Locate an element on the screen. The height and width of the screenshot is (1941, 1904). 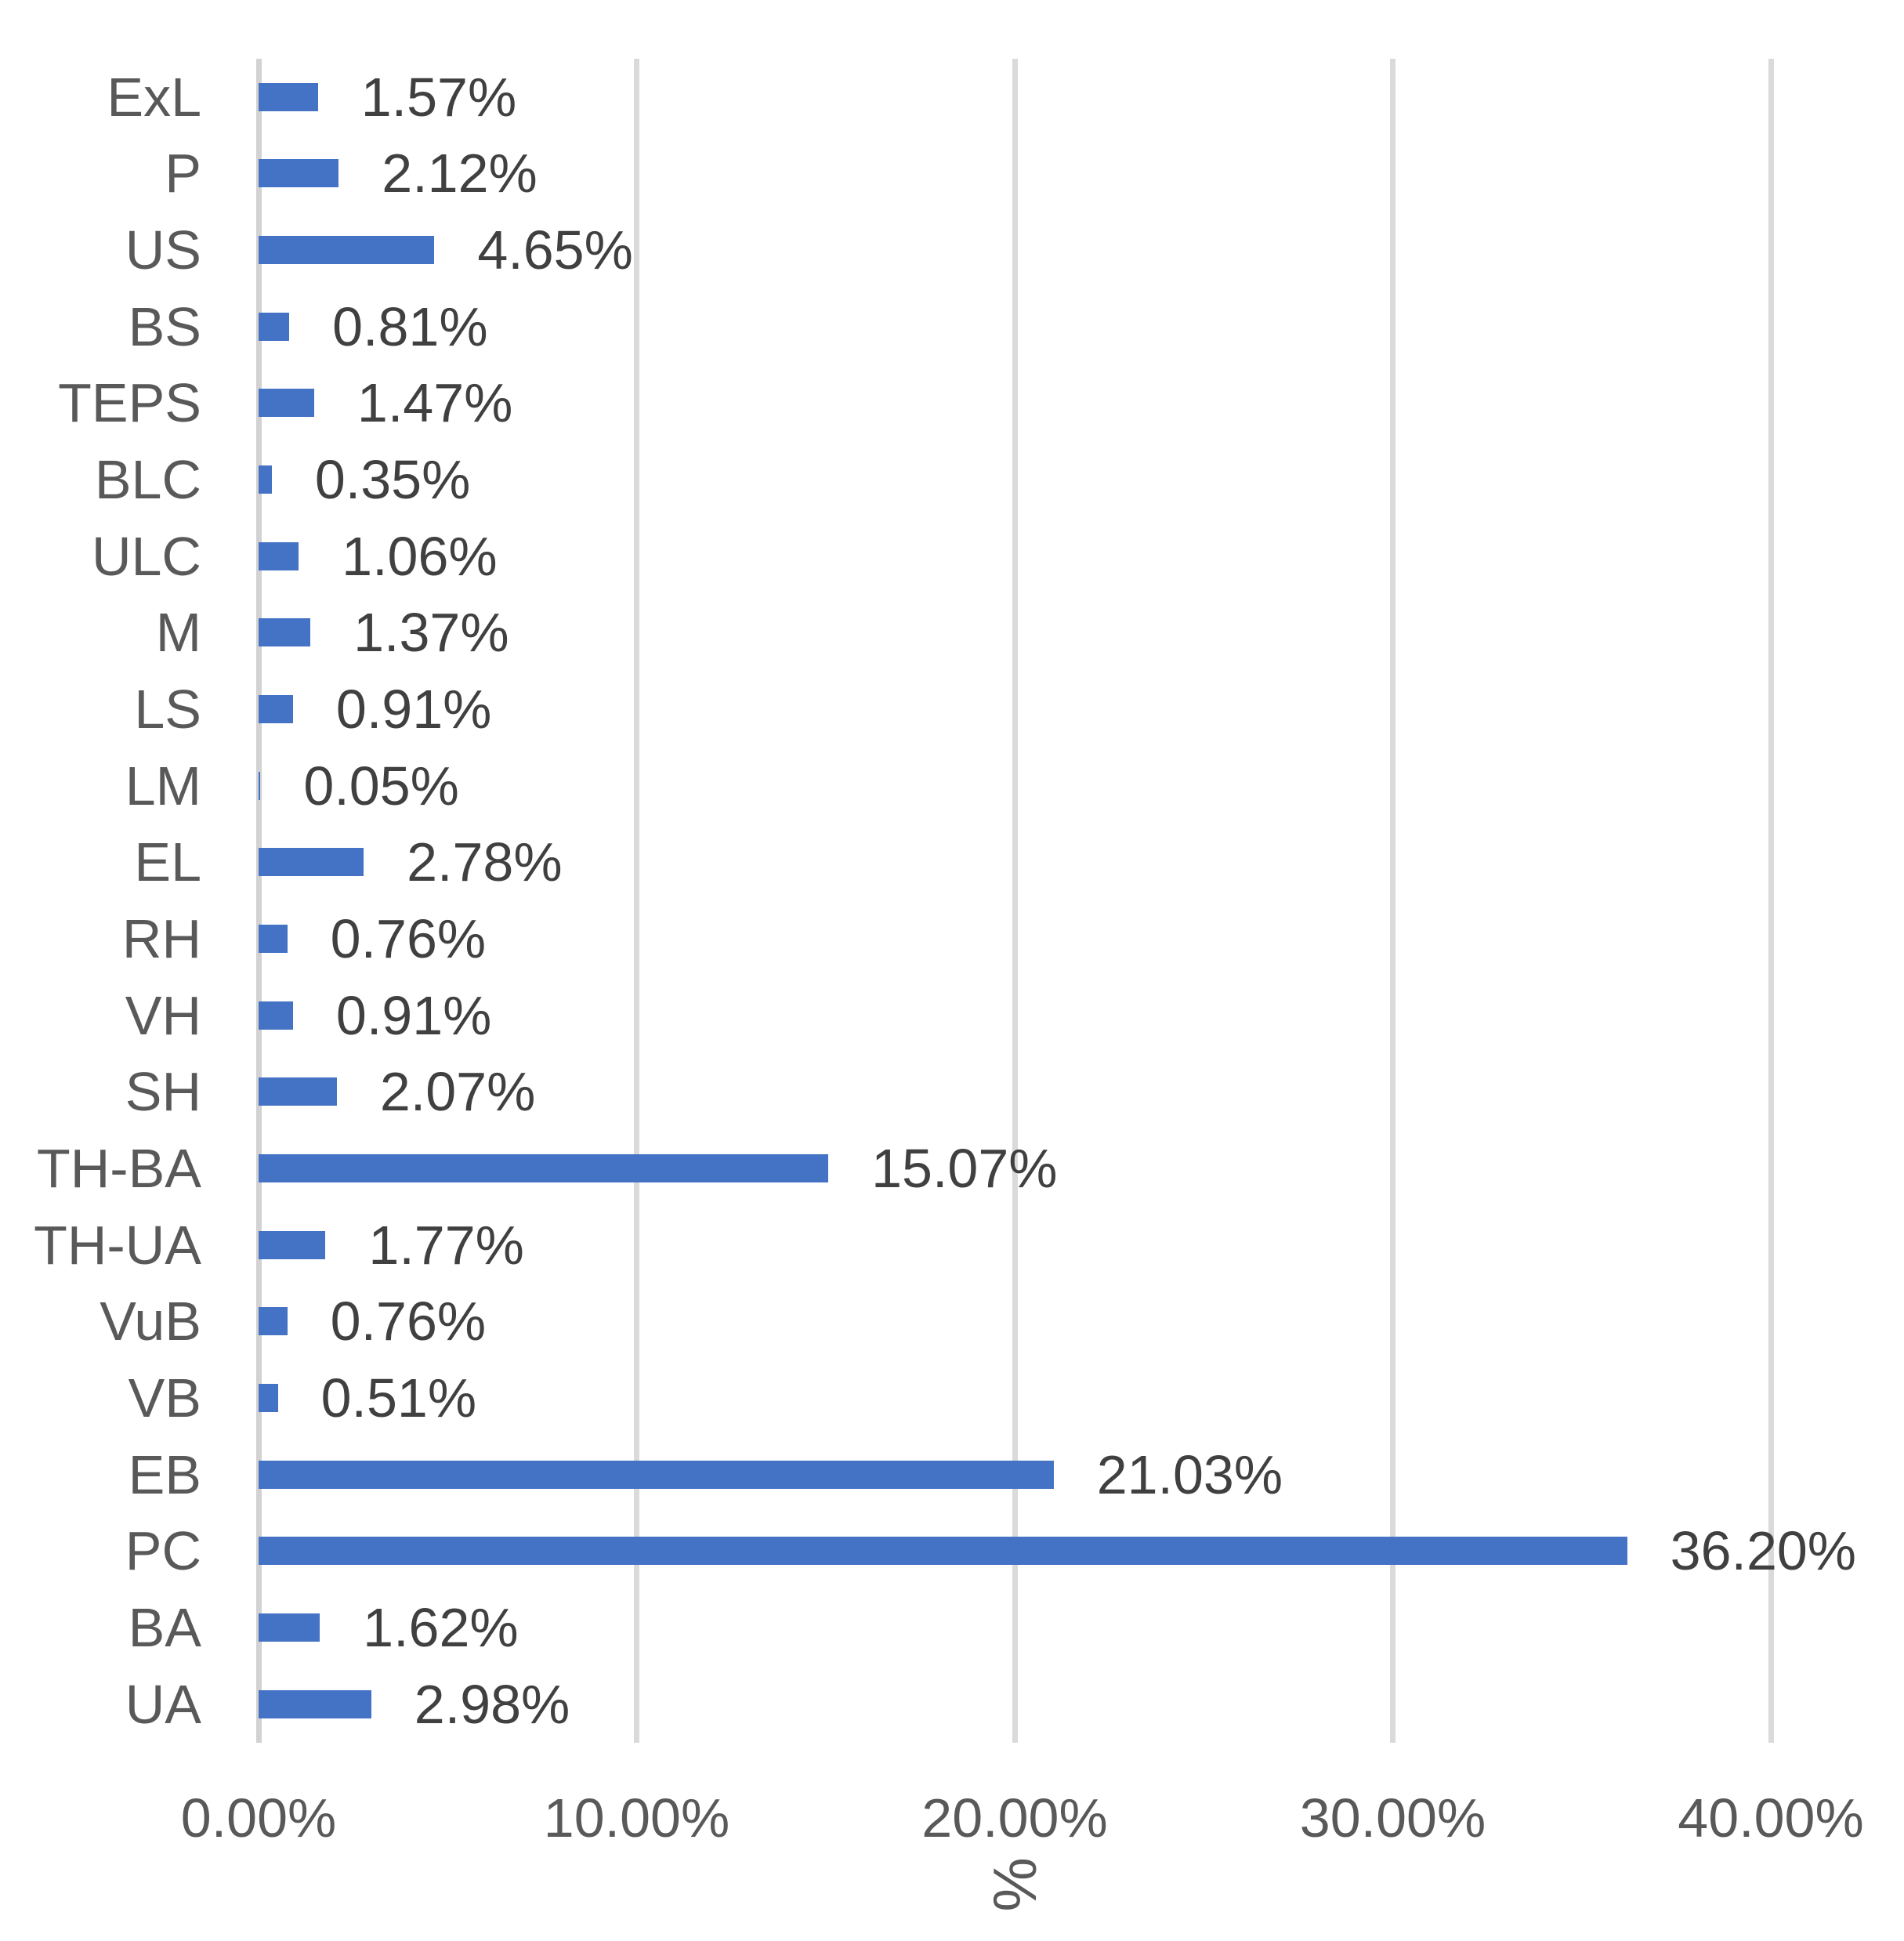
value-label: 0.51% is located at coordinates (398, 1398).